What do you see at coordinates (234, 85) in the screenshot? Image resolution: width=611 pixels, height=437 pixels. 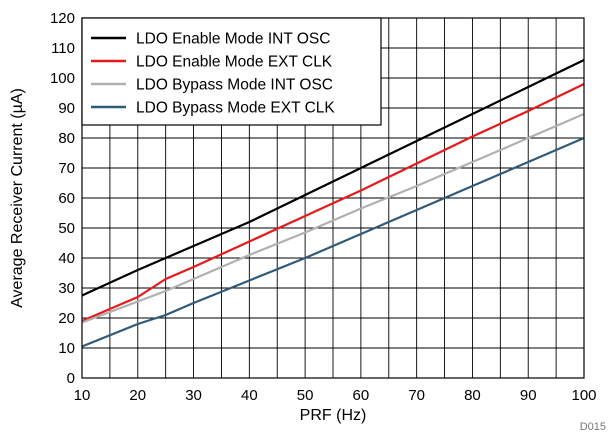 I see `legend-label: LDO Bypass Mode INT OSC` at bounding box center [234, 85].